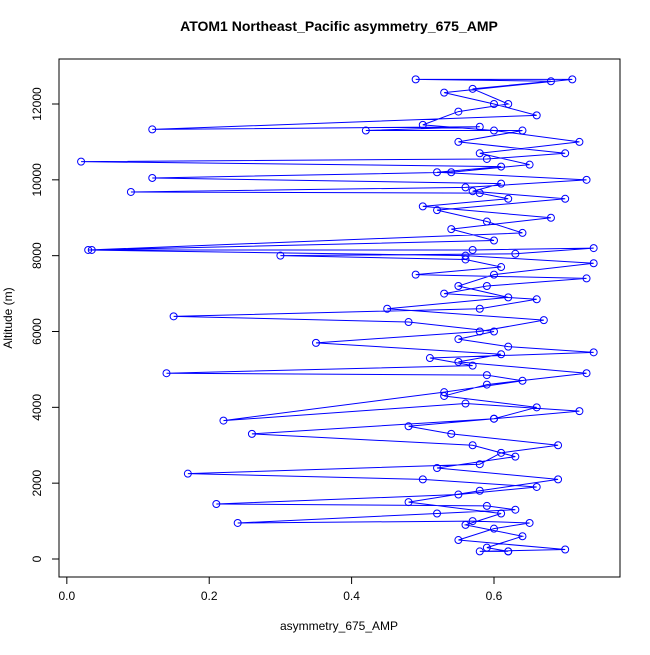  What do you see at coordinates (37, 558) in the screenshot?
I see `y-tick-label: 0` at bounding box center [37, 558].